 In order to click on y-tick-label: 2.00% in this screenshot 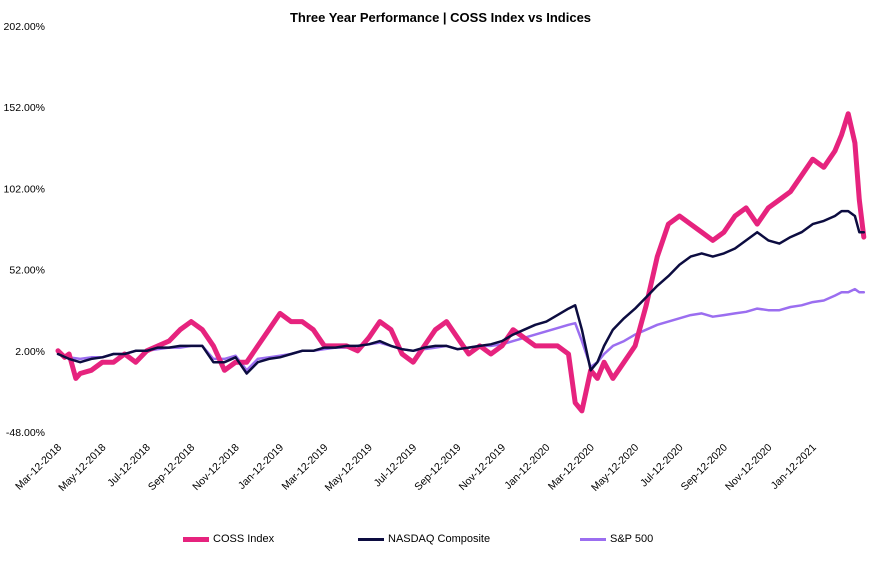, I will do `click(30, 352)`.